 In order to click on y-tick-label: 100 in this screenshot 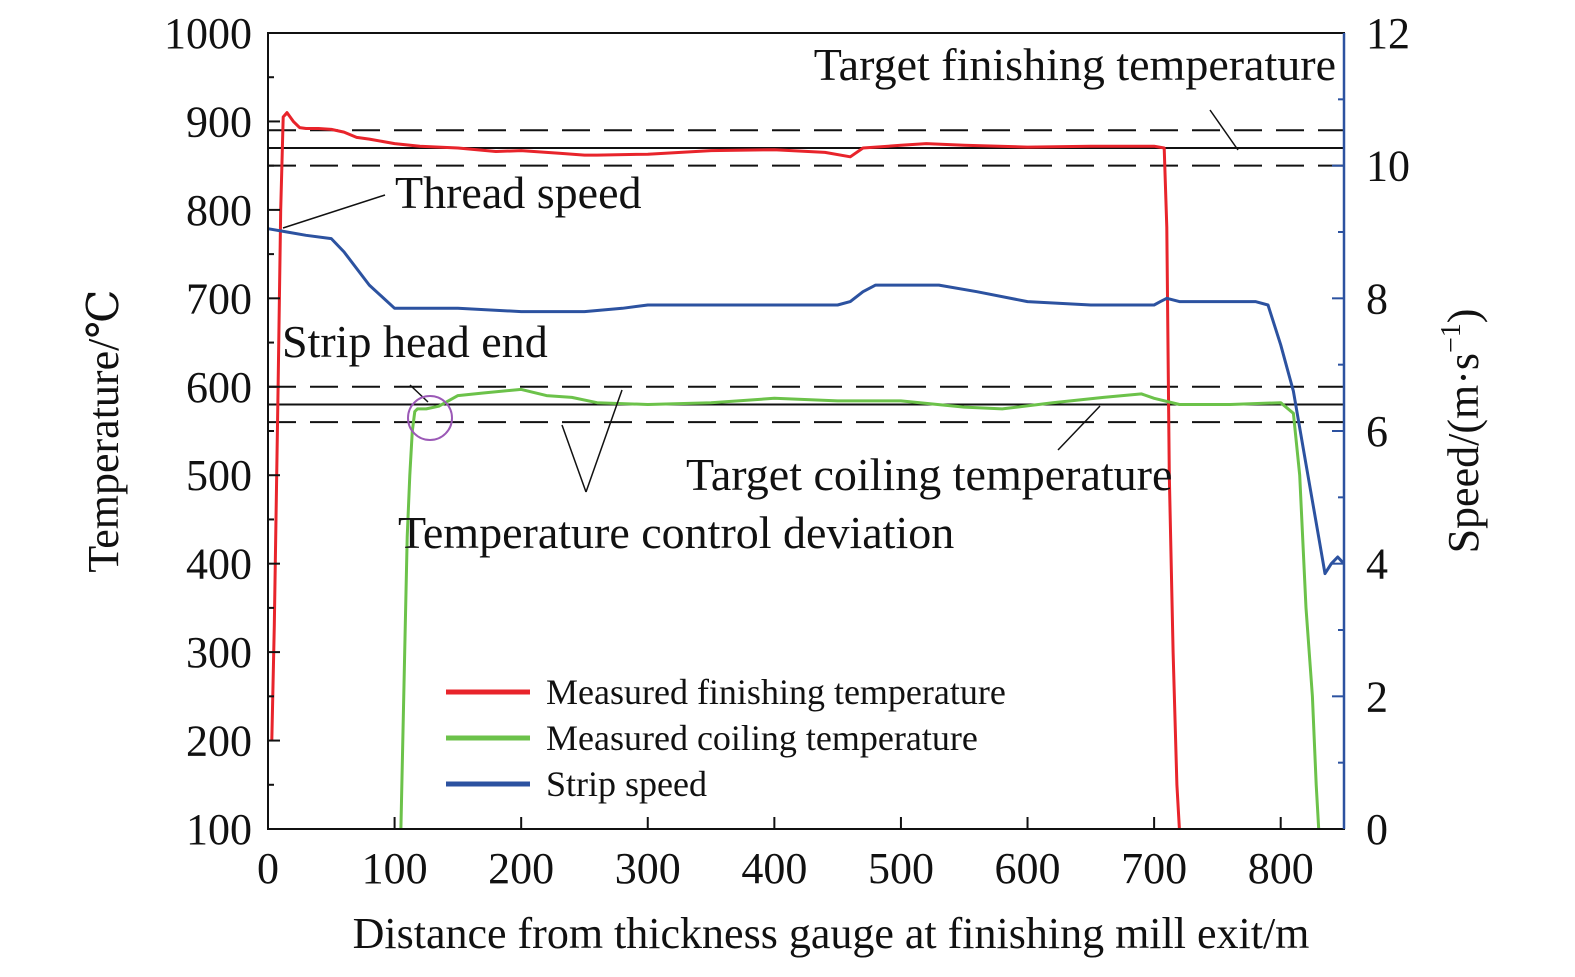, I will do `click(219, 829)`.